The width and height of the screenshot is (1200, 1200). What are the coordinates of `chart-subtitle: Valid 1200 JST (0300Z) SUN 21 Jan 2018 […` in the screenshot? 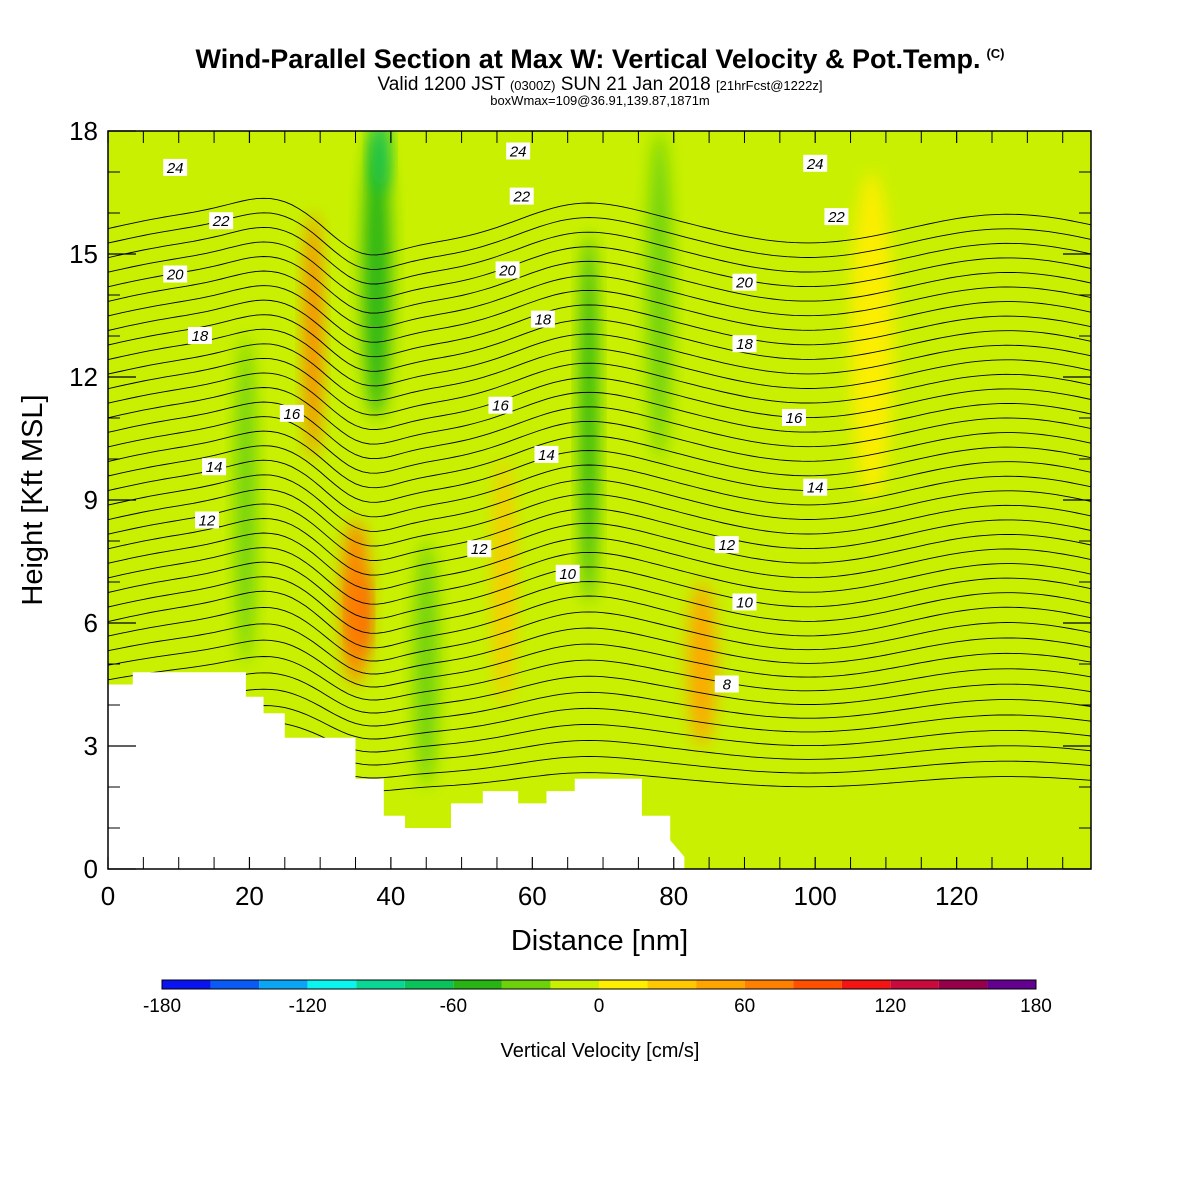 It's located at (600, 85).